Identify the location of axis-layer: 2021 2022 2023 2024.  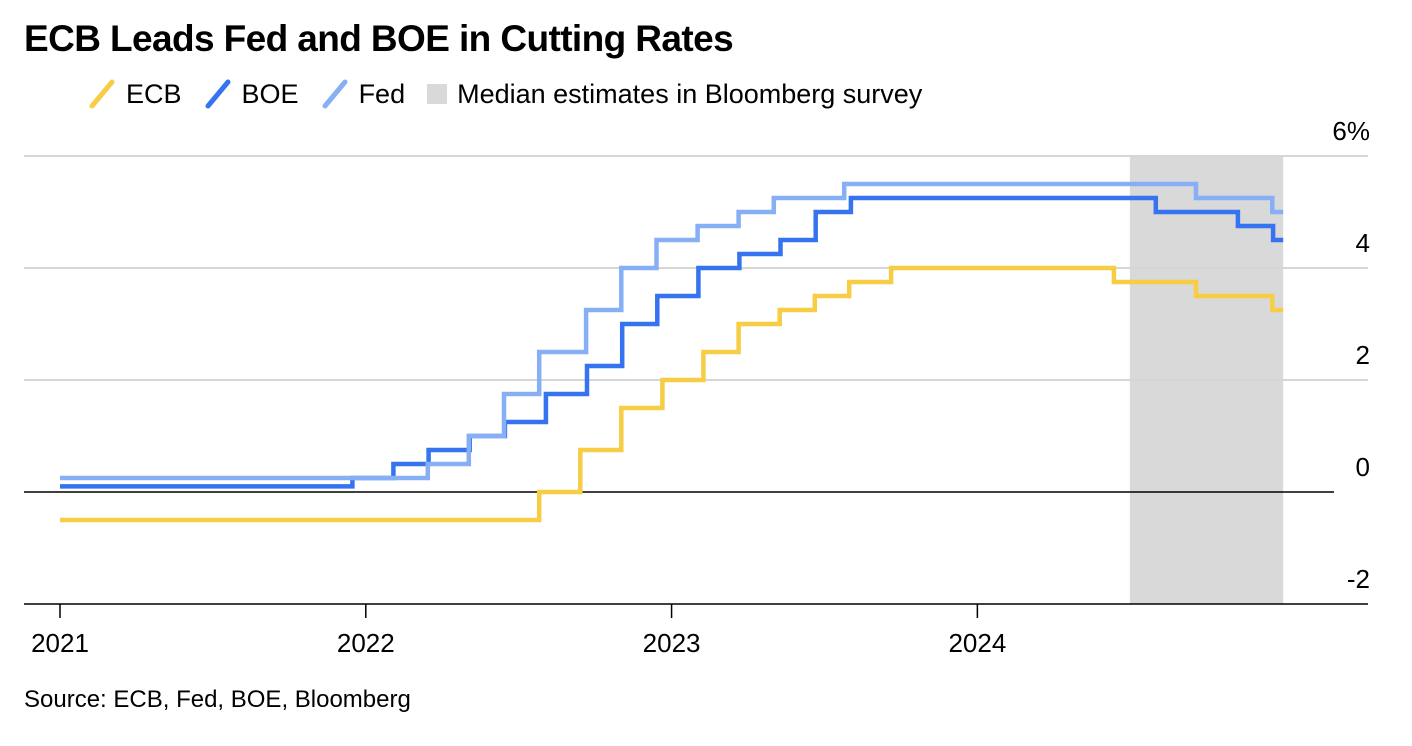
(696, 630).